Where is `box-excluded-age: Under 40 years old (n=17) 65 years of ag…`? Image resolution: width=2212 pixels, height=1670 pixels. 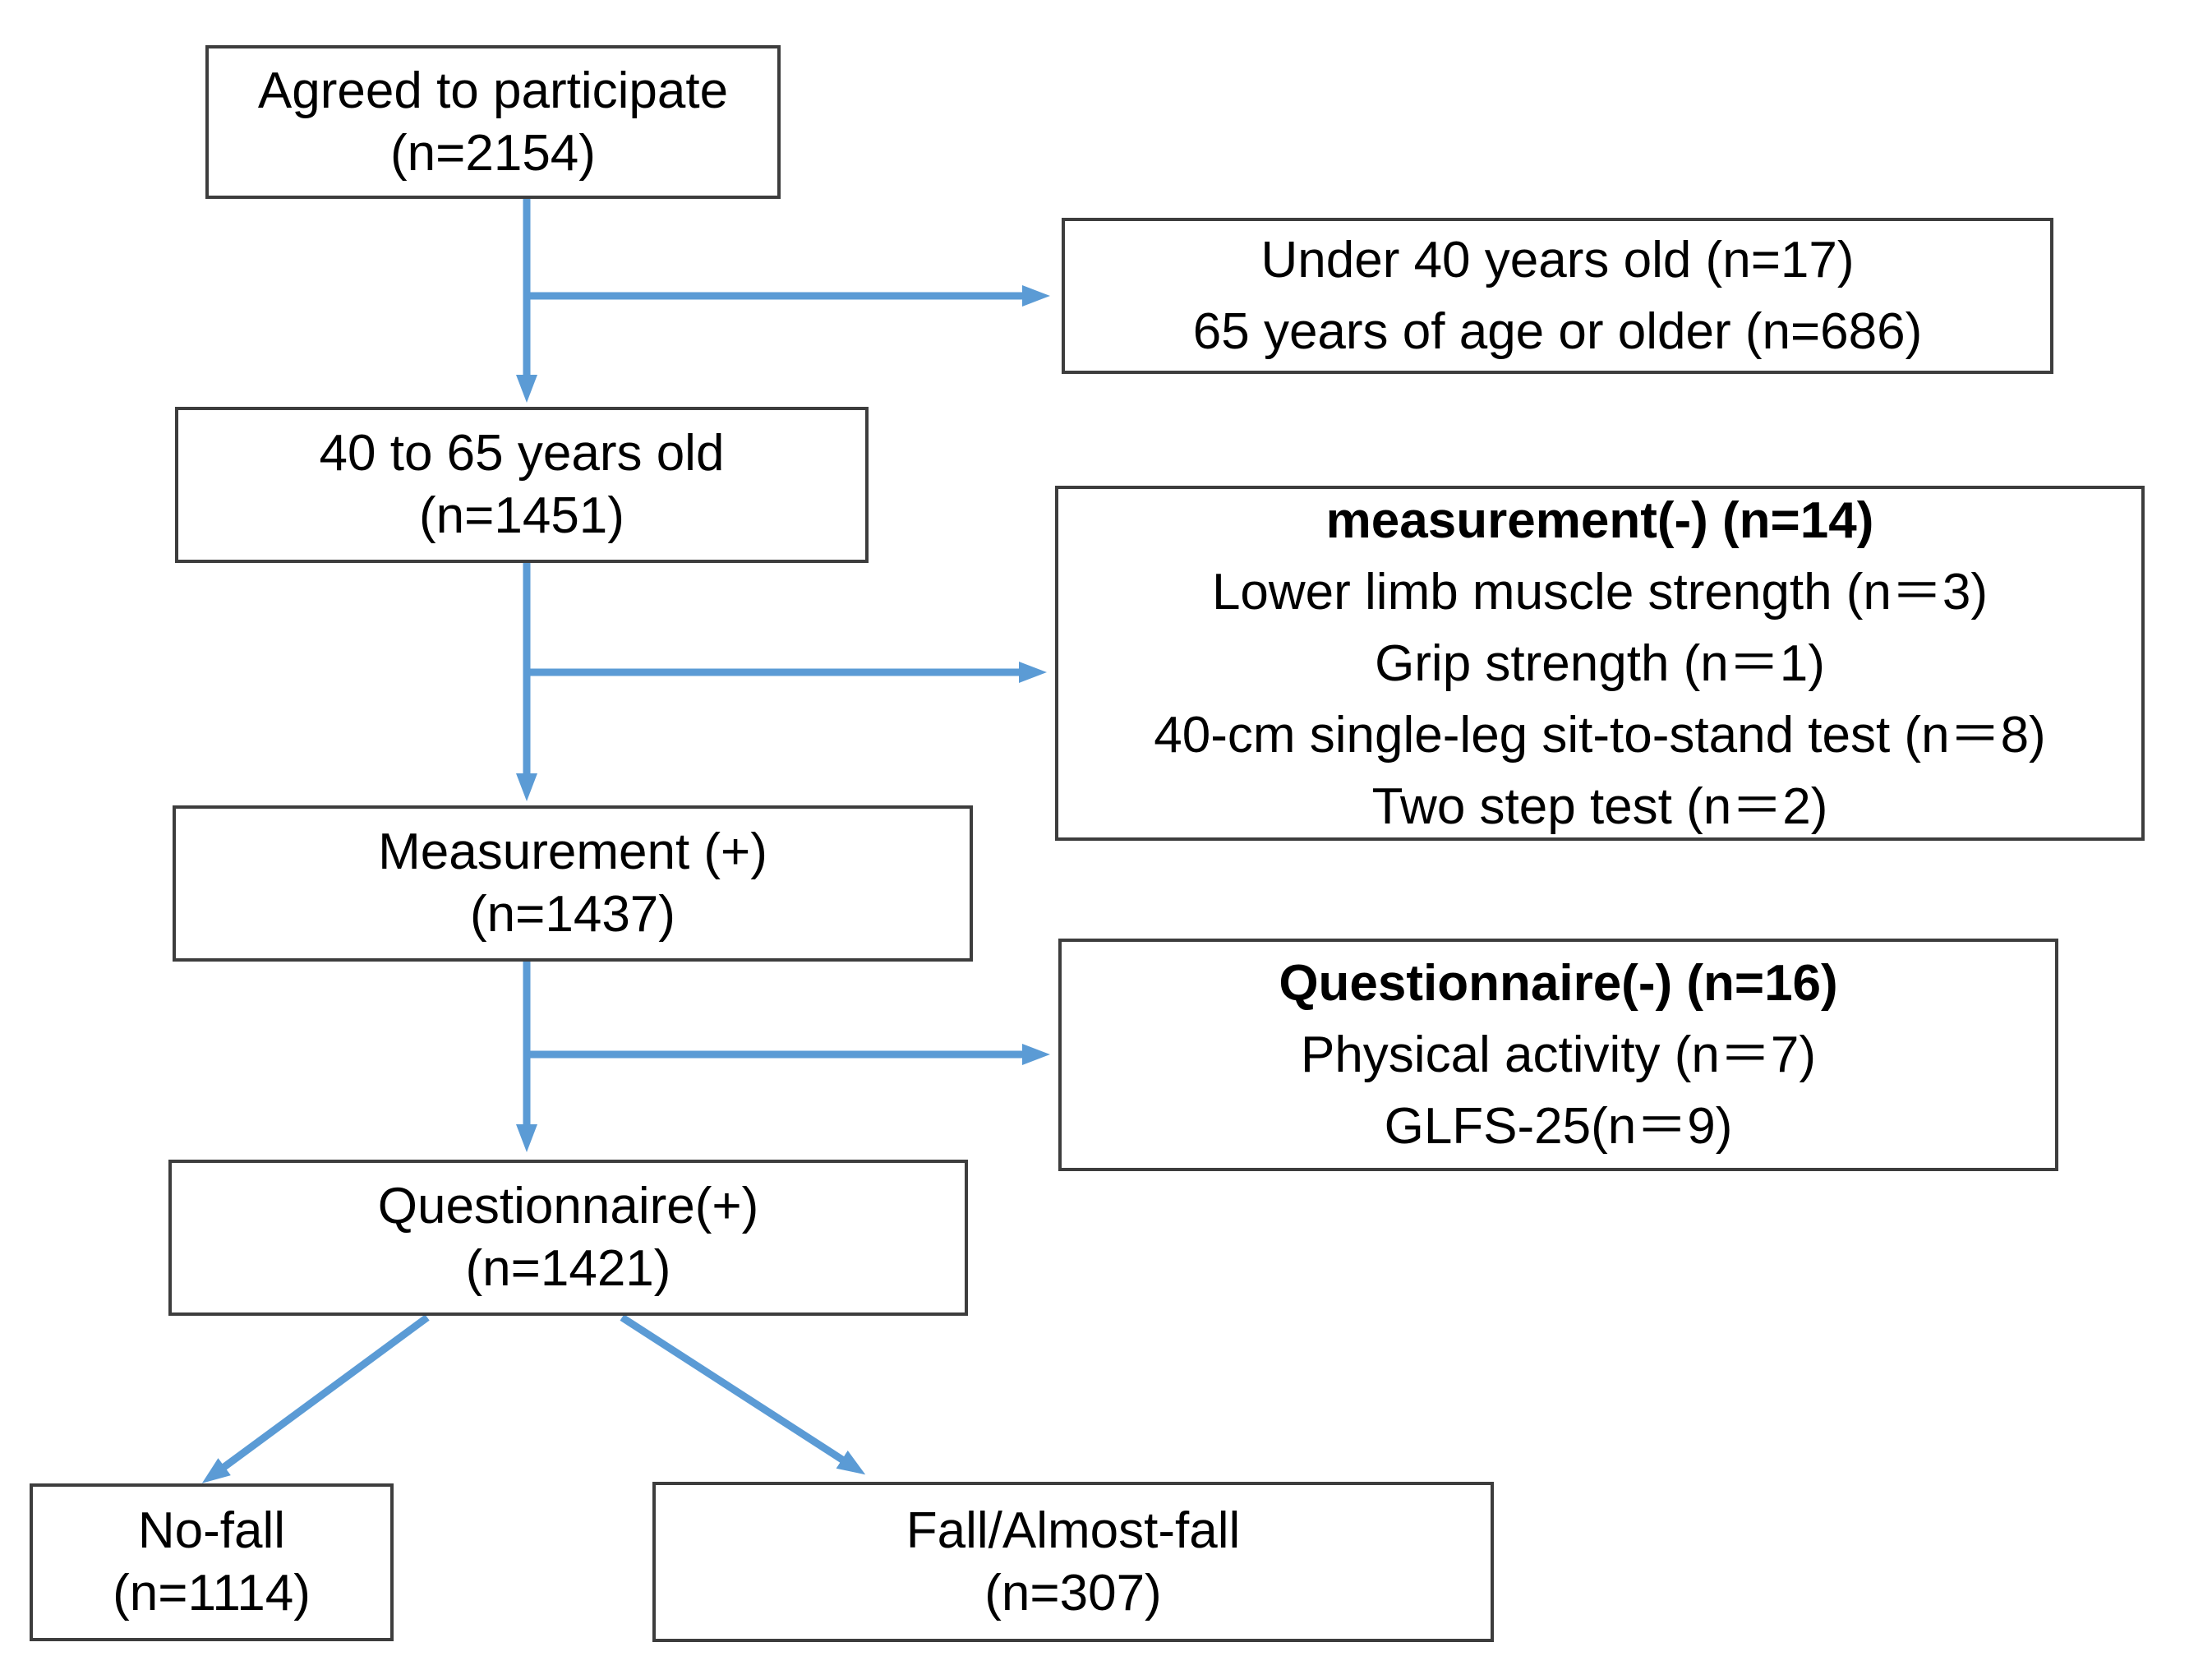
box-excluded-age: Under 40 years old (n=17) 65 years of ag… is located at coordinates (1557, 296).